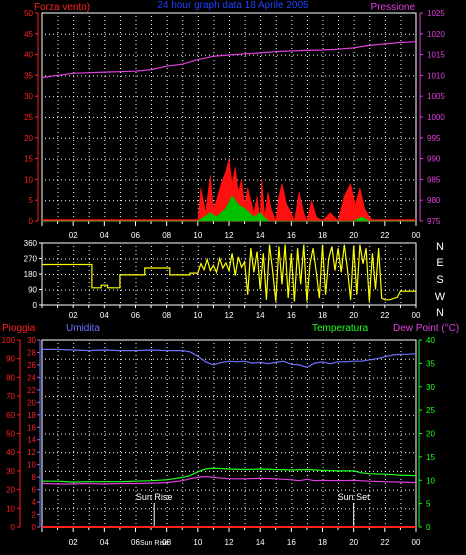 The width and height of the screenshot is (466, 555). I want to click on time-tick-label: 14, so click(260, 315).